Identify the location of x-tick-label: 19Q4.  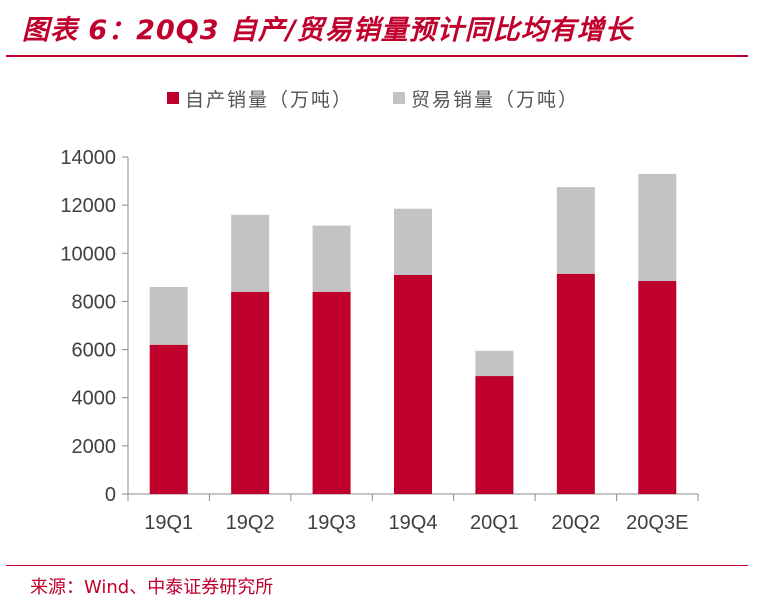
(413, 523).